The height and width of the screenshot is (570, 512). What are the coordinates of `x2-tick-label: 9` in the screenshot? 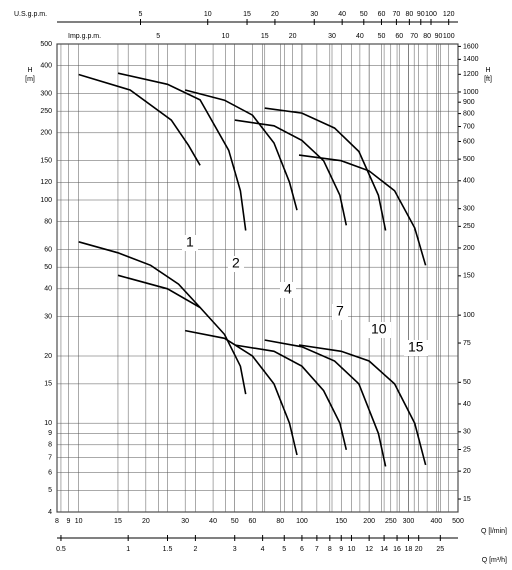 It's located at (341, 549).